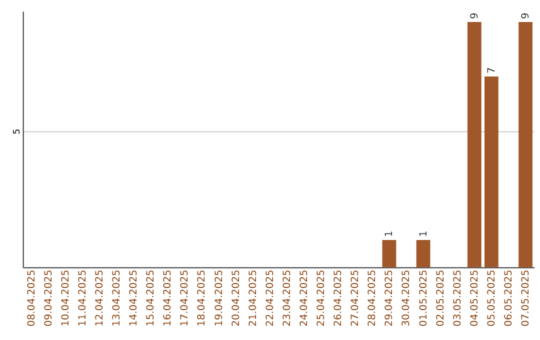 This screenshot has width=540, height=340. I want to click on x-tick-label: 08.04.2025, so click(32, 298).